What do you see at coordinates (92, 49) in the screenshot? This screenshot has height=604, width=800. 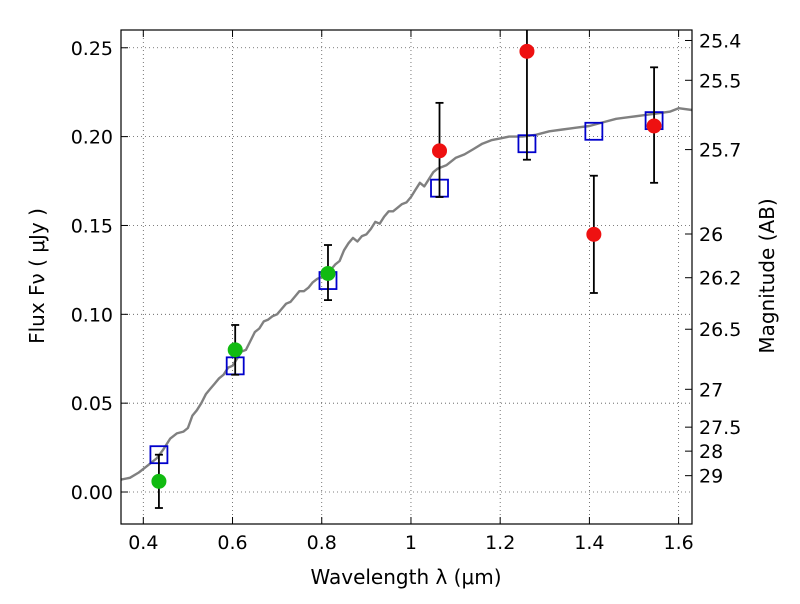 I see `y-tick-label: 0.25` at bounding box center [92, 49].